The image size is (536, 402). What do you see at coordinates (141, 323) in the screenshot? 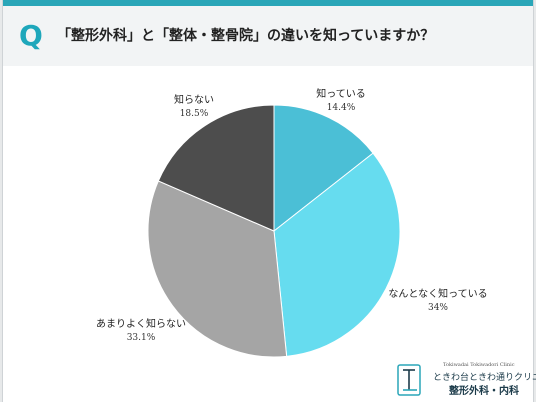
I see `pie-slice-label: あまりよく知らない` at bounding box center [141, 323].